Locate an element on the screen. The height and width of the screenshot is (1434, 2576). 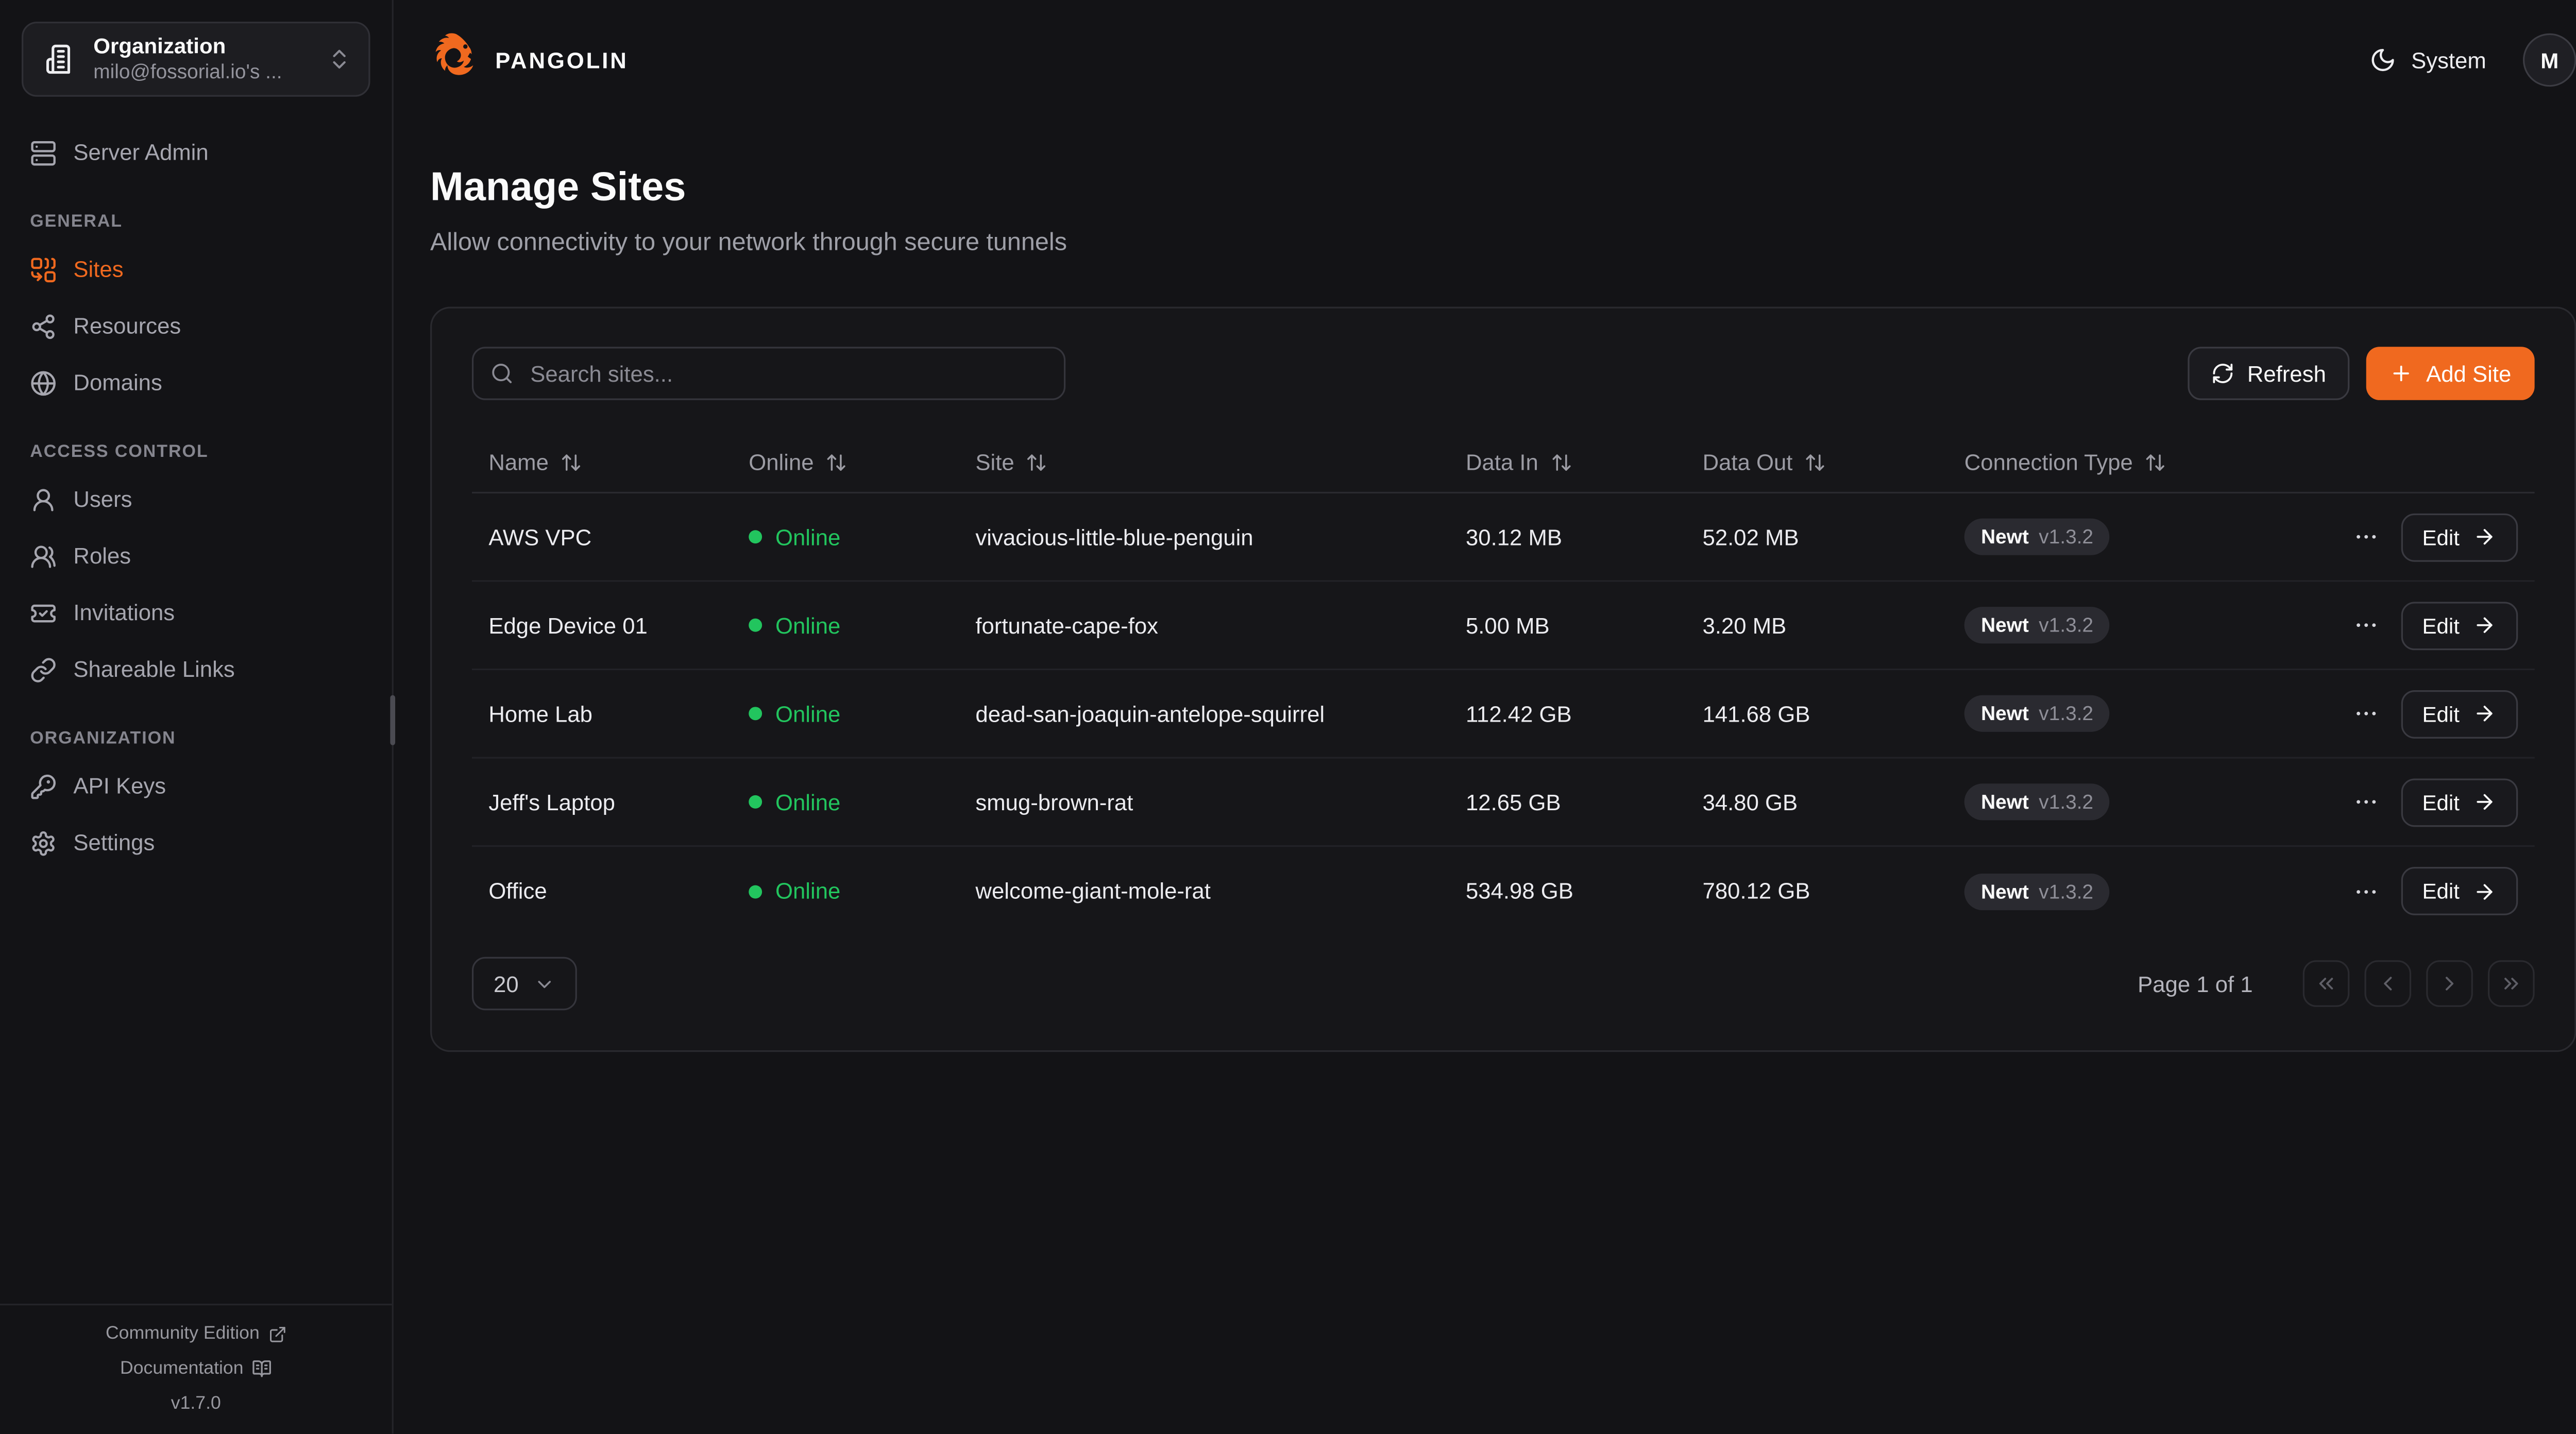
pagination: 20 Page 1 of 1 is located at coordinates (1503, 984).